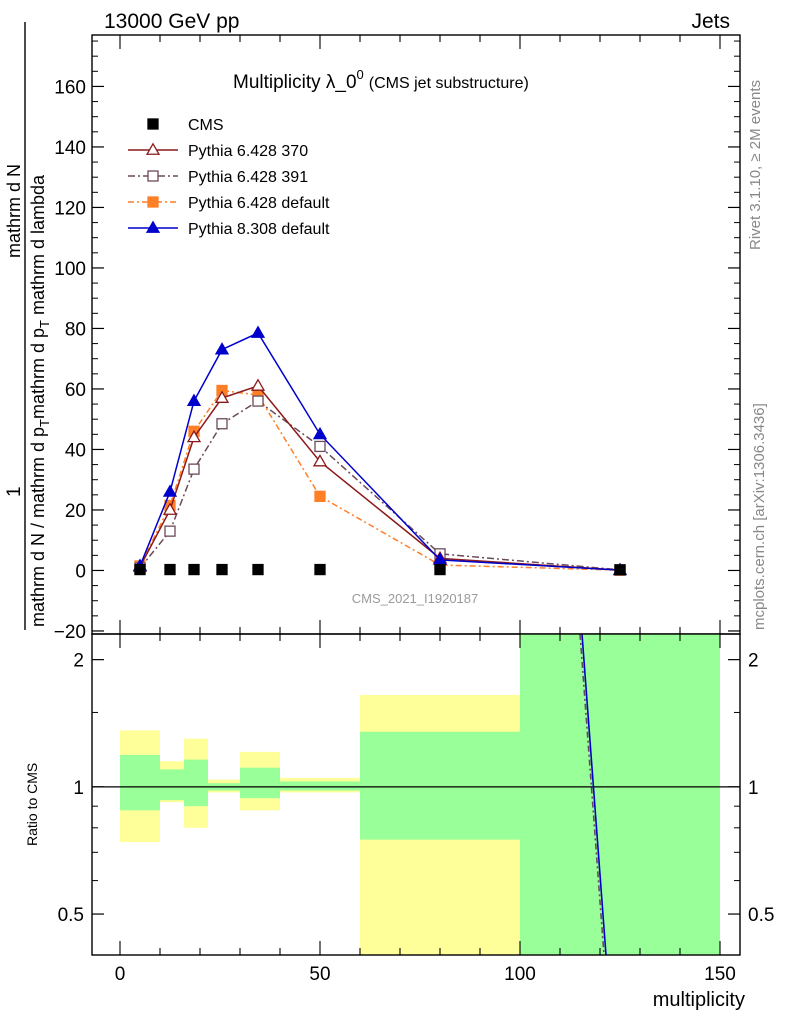 This screenshot has height=1024, width=786. Describe the element at coordinates (75, 329) in the screenshot. I see `y-tick-label: 80` at that location.